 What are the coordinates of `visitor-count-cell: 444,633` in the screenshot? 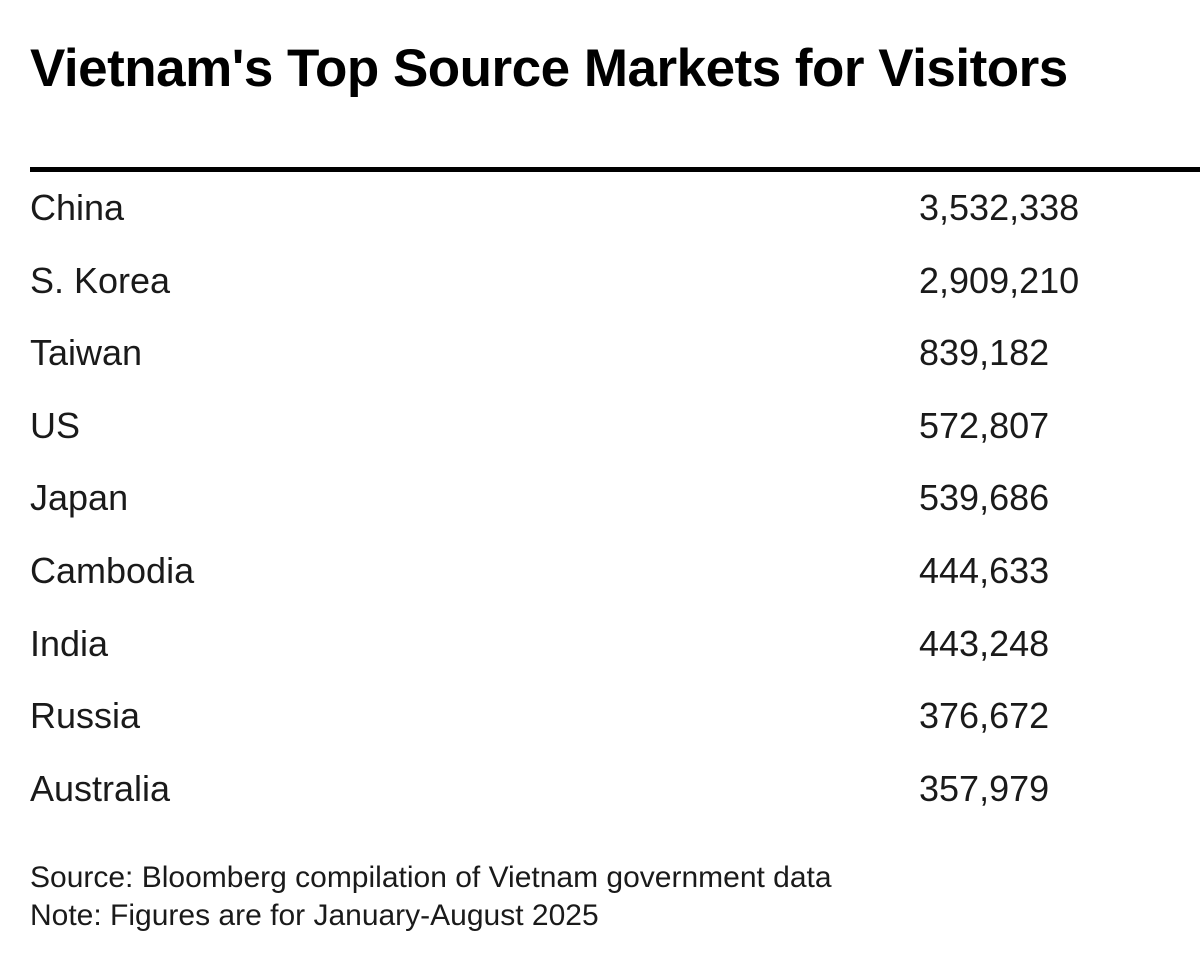 It's located at (984, 570).